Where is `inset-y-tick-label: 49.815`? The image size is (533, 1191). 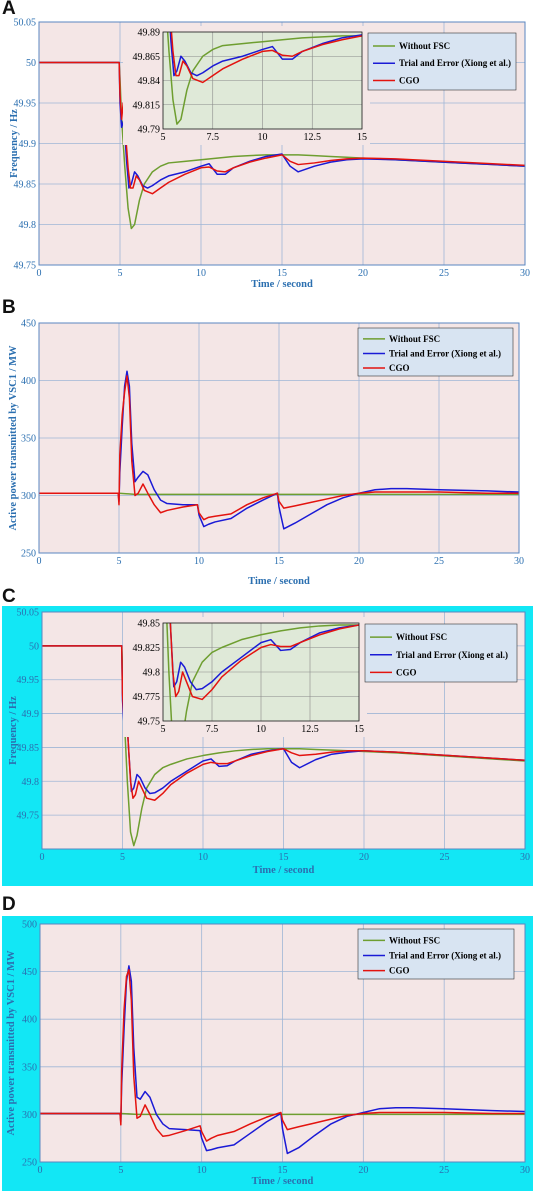 inset-y-tick-label: 49.815 is located at coordinates (147, 105).